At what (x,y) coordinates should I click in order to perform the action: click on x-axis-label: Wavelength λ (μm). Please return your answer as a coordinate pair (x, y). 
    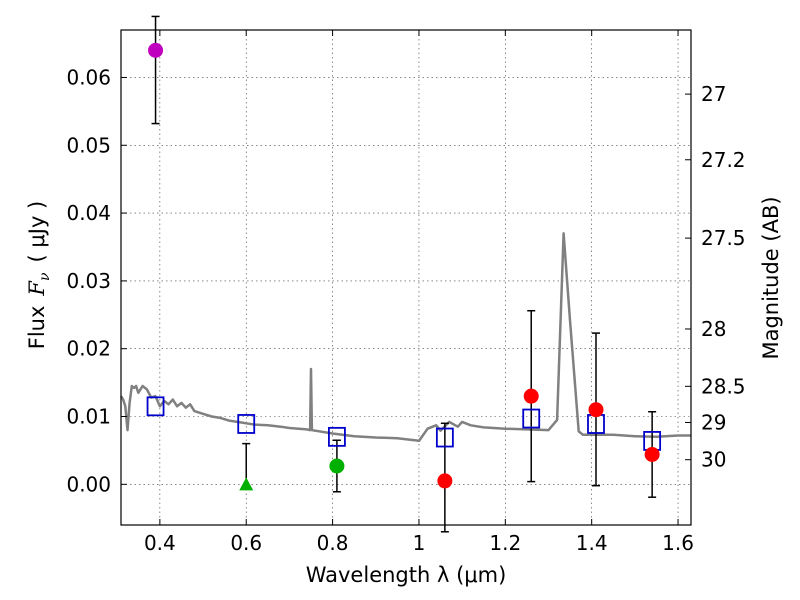
    Looking at the image, I should click on (406, 575).